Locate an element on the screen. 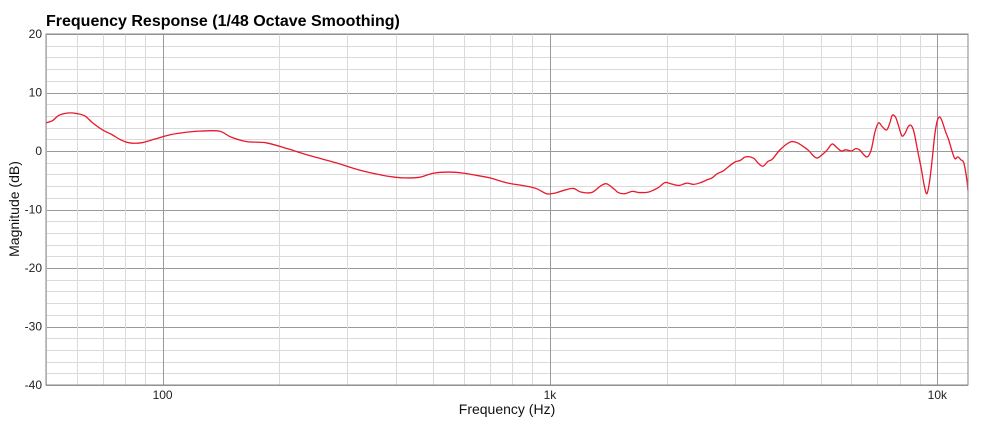 This screenshot has height=424, width=1001. x-tick-label: 100 is located at coordinates (163, 395).